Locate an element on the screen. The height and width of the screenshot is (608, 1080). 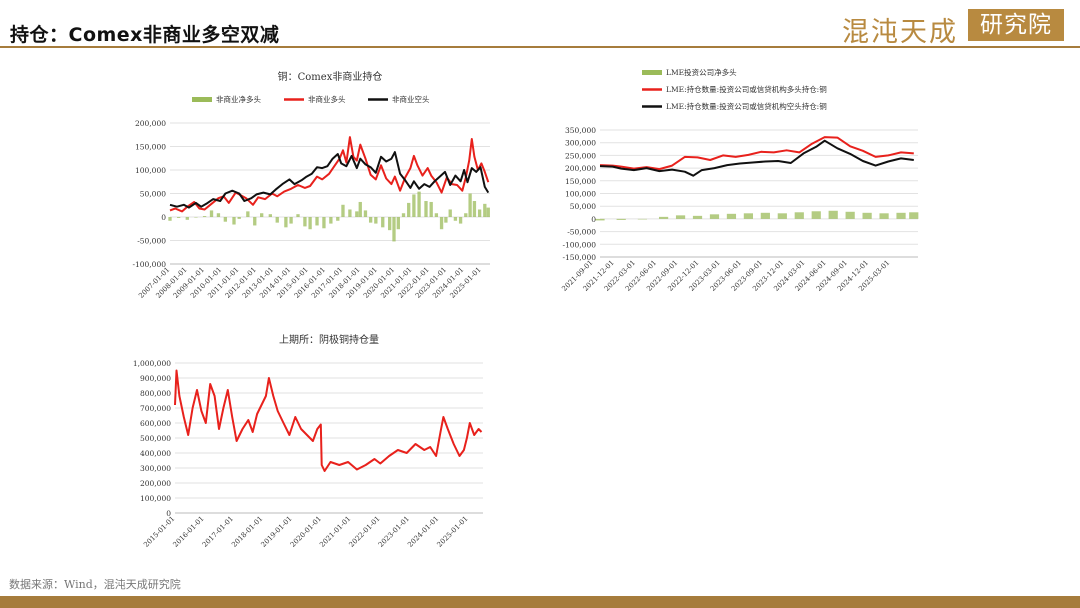
y-tick-label: 1,000,000 is located at coordinates (152, 363).